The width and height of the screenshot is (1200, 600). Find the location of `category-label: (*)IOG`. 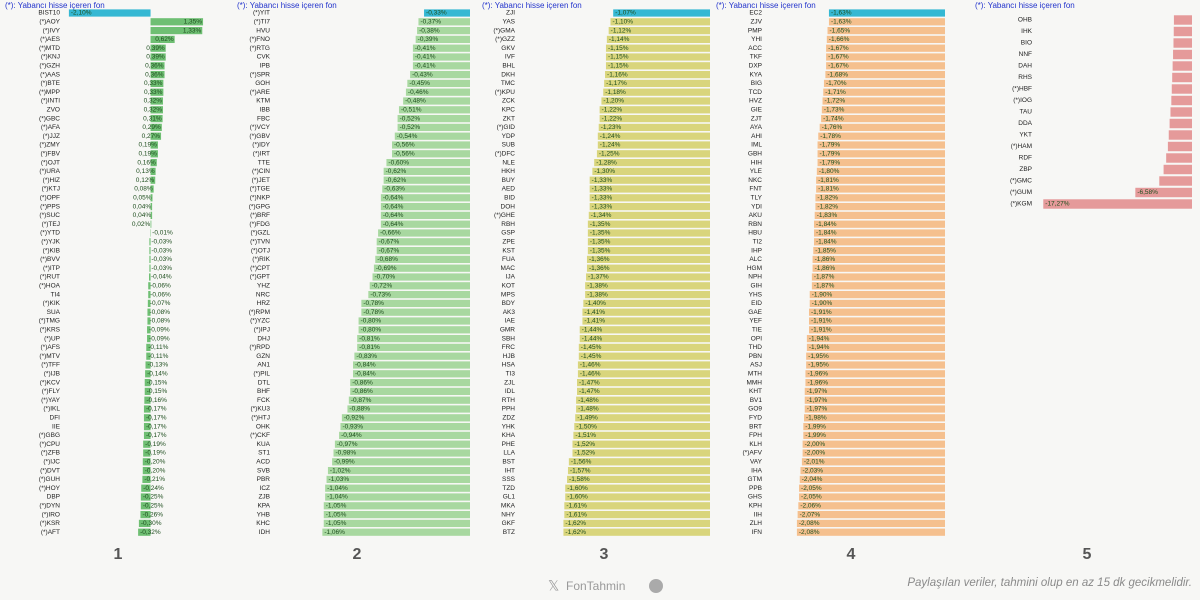

category-label: (*)IOG is located at coordinates (1022, 100).